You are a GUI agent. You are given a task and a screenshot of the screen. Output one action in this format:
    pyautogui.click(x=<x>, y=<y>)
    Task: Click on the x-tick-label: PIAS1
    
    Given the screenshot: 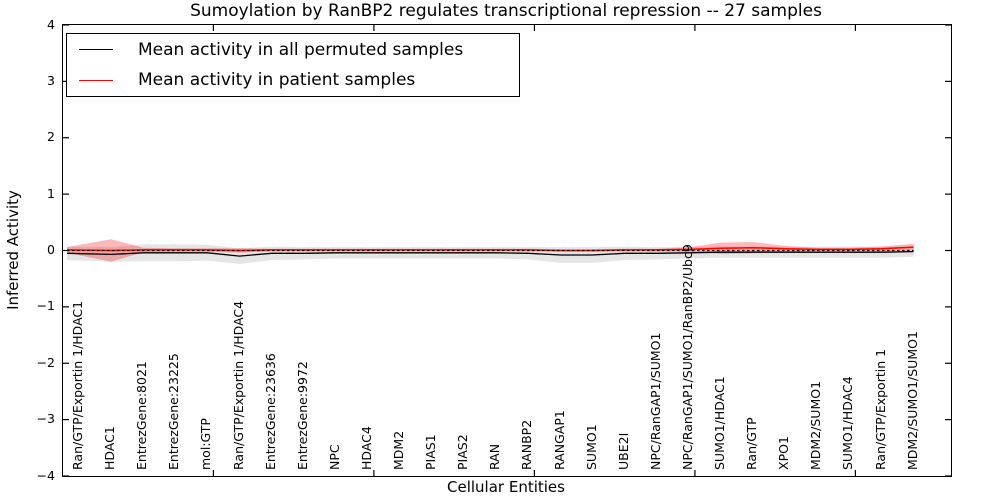 What is the action you would take?
    pyautogui.click(x=431, y=452)
    